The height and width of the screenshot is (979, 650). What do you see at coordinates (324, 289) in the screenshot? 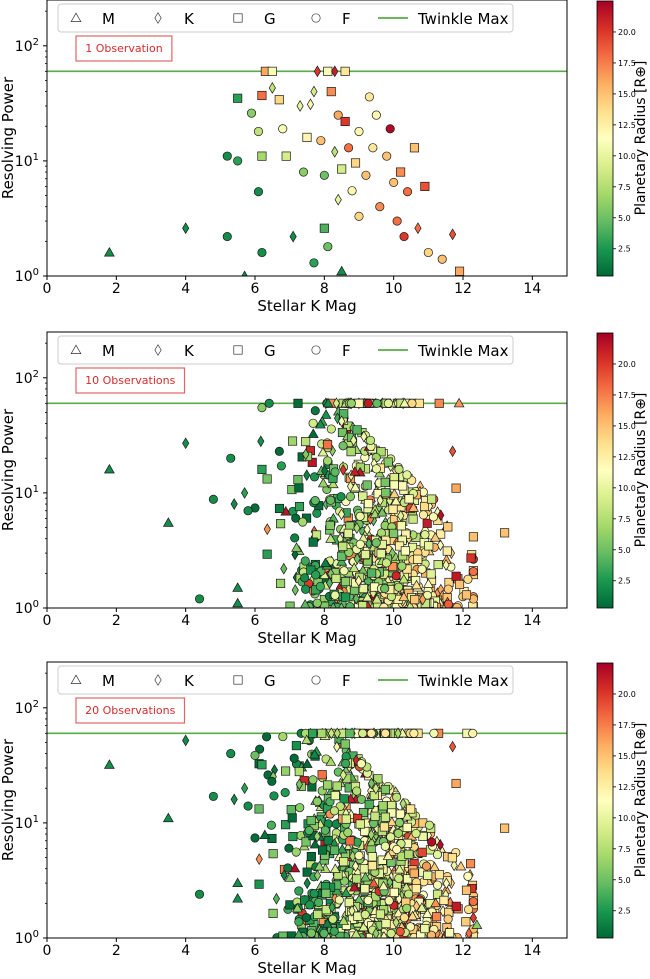
I see `x-tick-label: 8` at bounding box center [324, 289].